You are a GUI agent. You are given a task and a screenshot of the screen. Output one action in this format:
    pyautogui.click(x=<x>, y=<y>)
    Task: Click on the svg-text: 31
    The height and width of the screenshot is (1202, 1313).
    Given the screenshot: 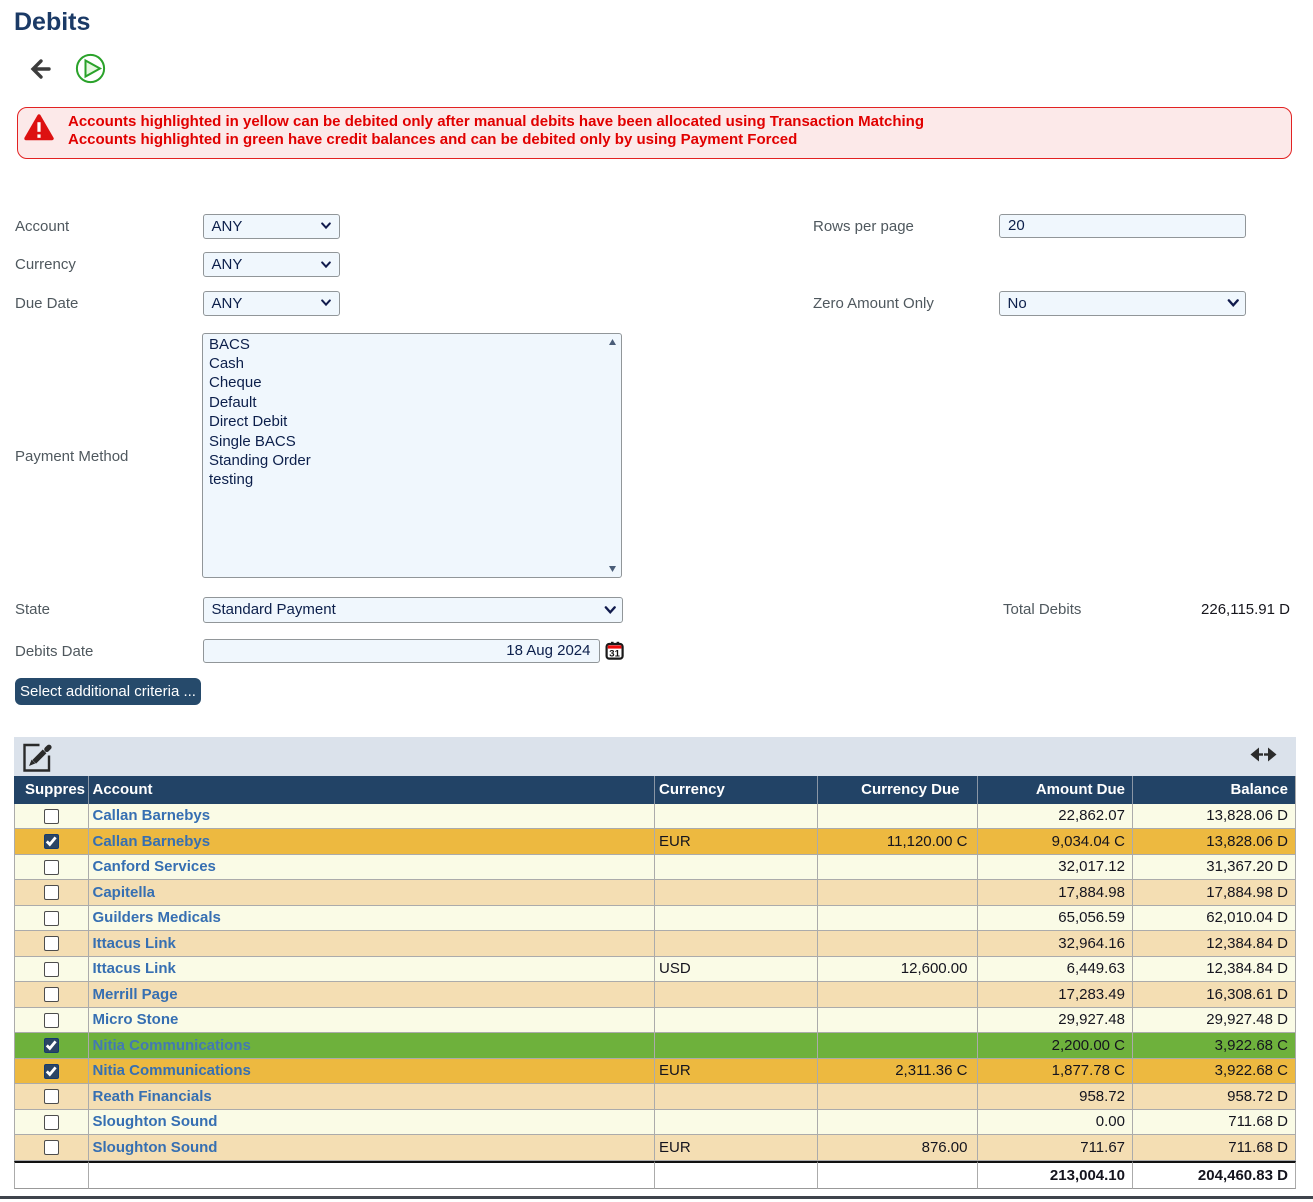 What is the action you would take?
    pyautogui.click(x=614, y=653)
    